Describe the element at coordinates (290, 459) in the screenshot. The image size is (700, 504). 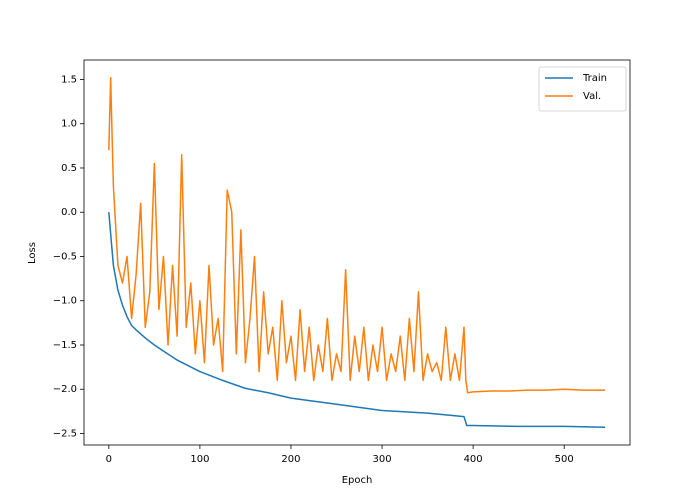
I see `x-tick-label: 200` at that location.